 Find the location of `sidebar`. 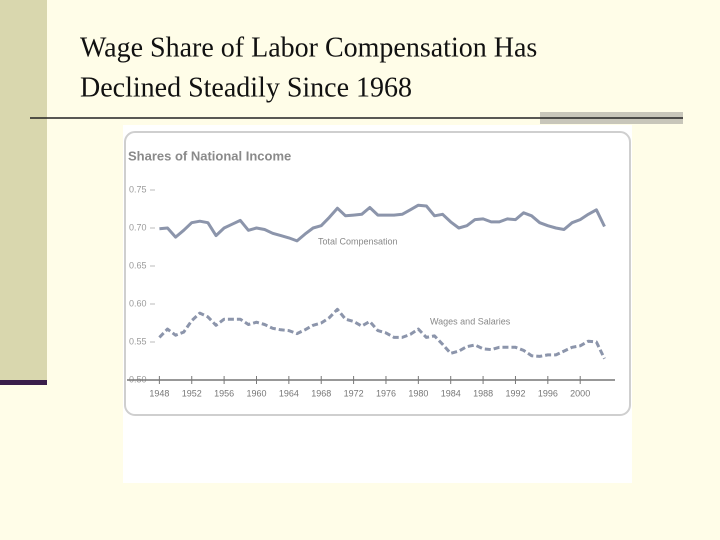

sidebar is located at coordinates (23, 190).